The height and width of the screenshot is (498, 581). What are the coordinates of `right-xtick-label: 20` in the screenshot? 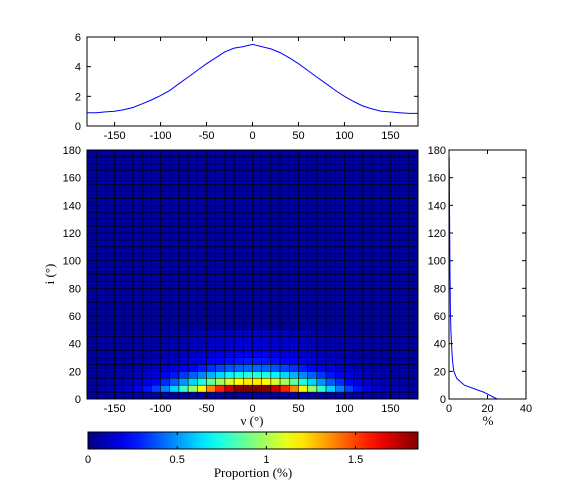 It's located at (487, 409).